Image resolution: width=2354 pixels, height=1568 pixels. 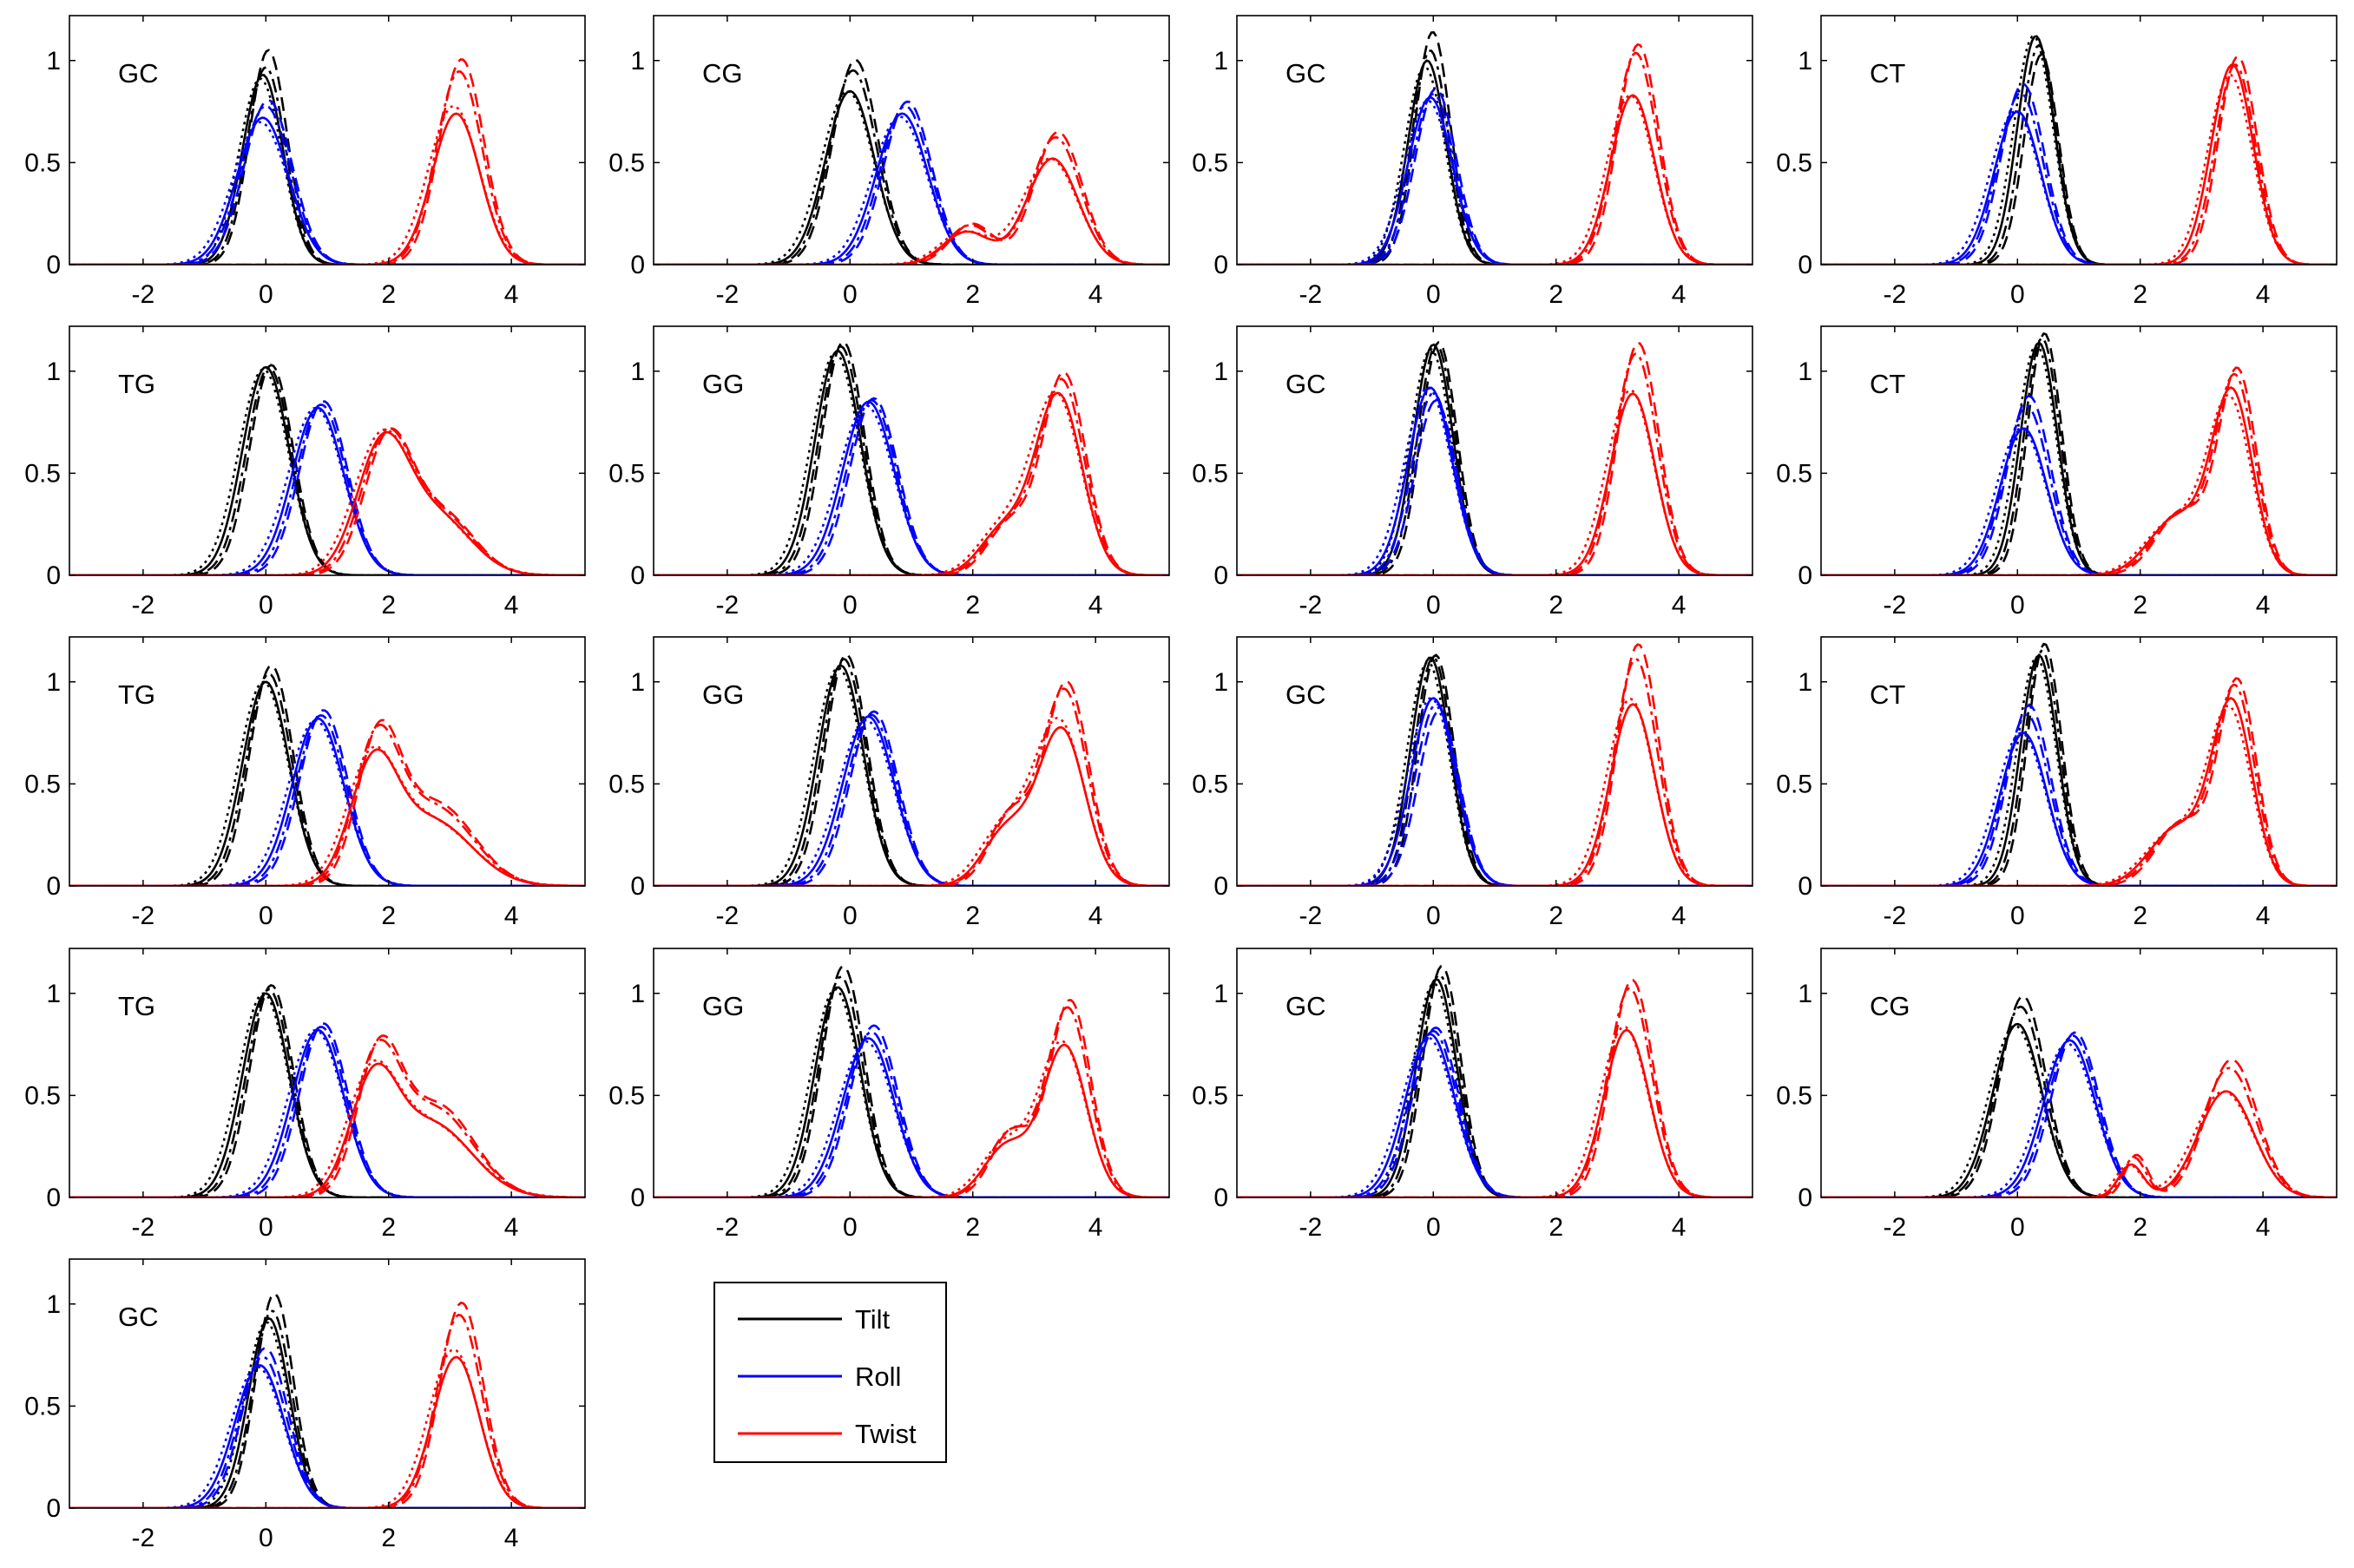 I want to click on panel-title: GC, so click(x=1306, y=384).